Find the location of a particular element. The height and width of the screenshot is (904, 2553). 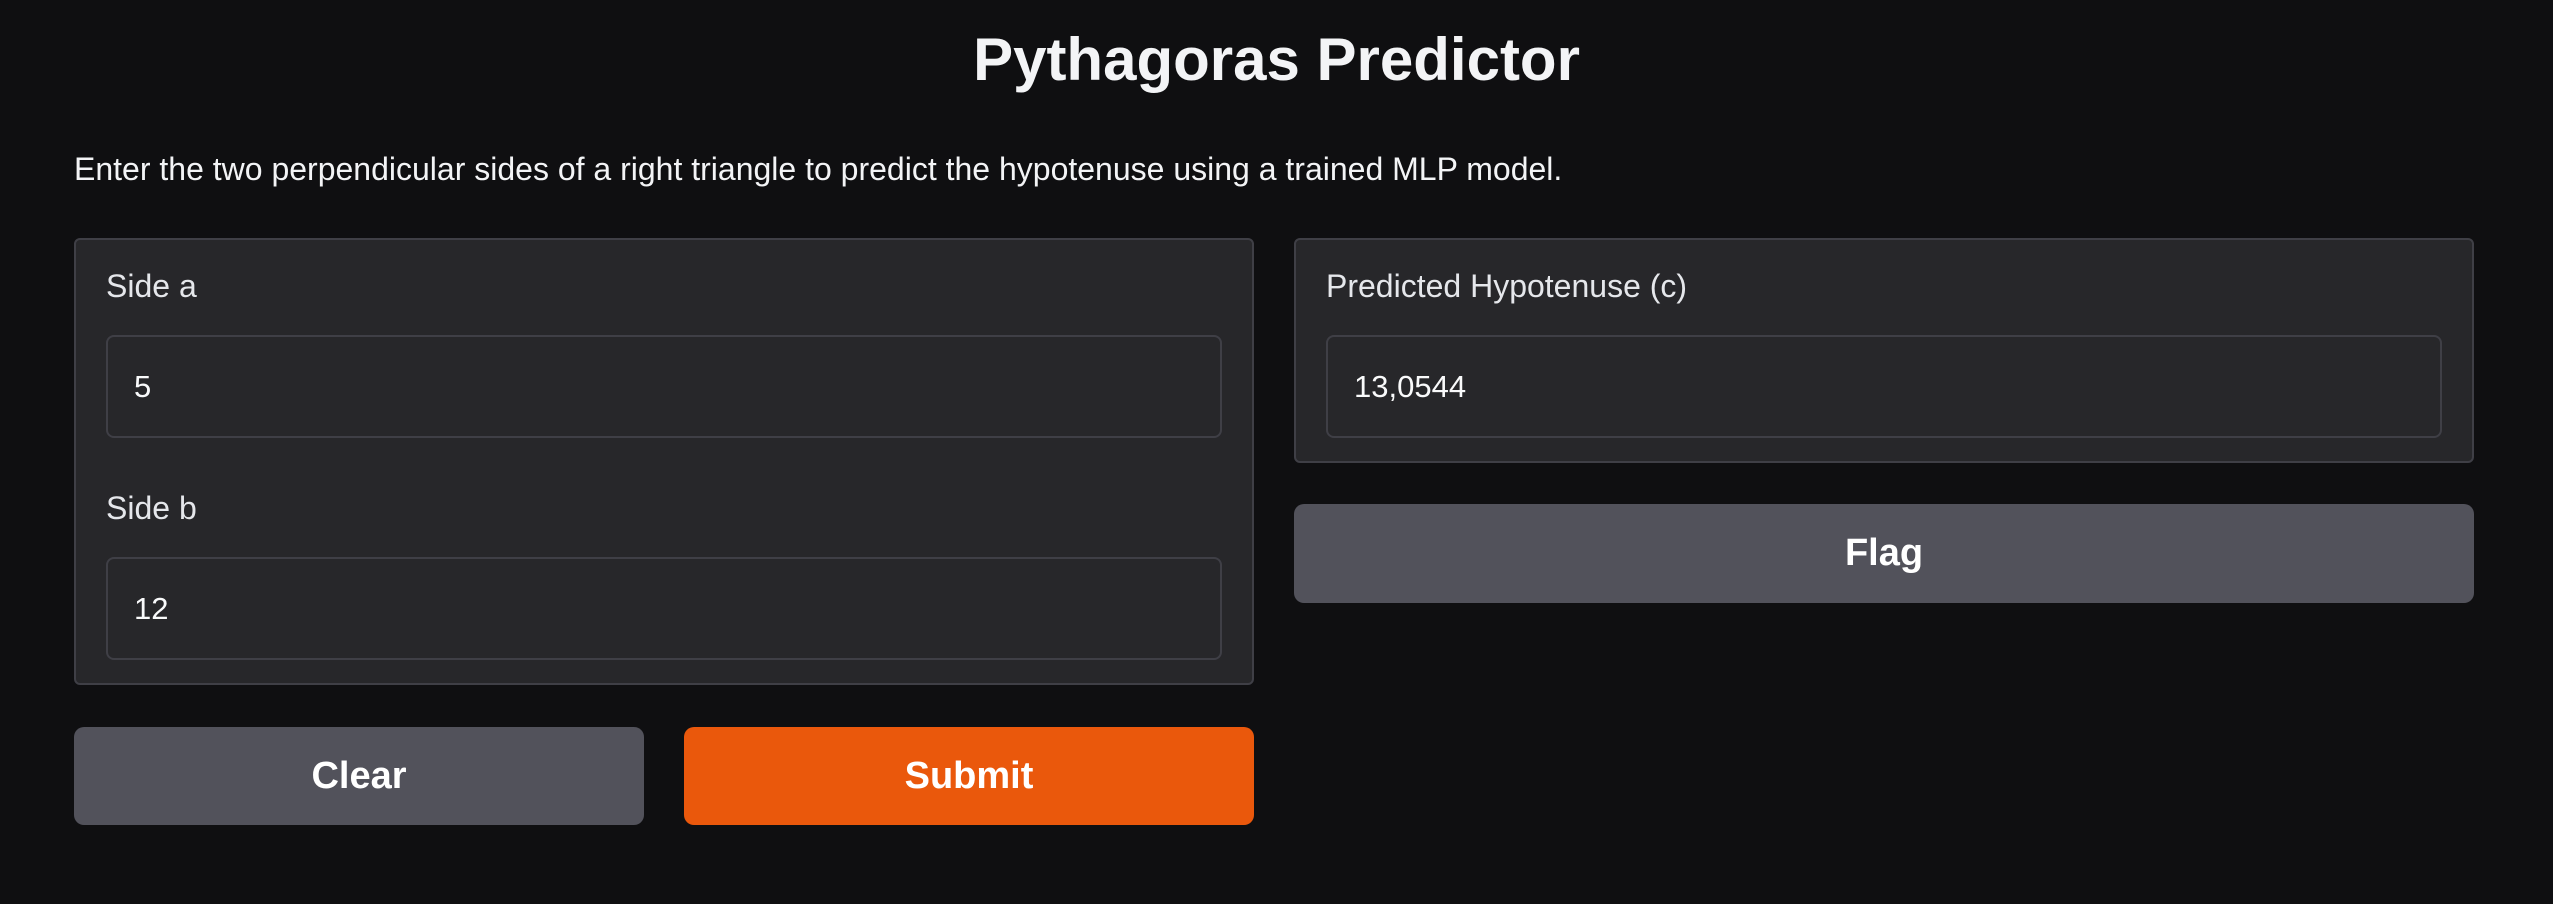

output-panel: Predicted Hypotenuse (c) is located at coordinates (1884, 350).